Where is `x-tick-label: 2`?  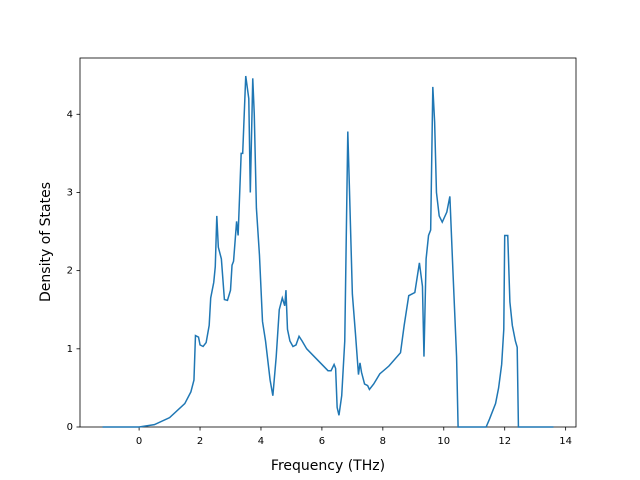
x-tick-label: 2 is located at coordinates (200, 441).